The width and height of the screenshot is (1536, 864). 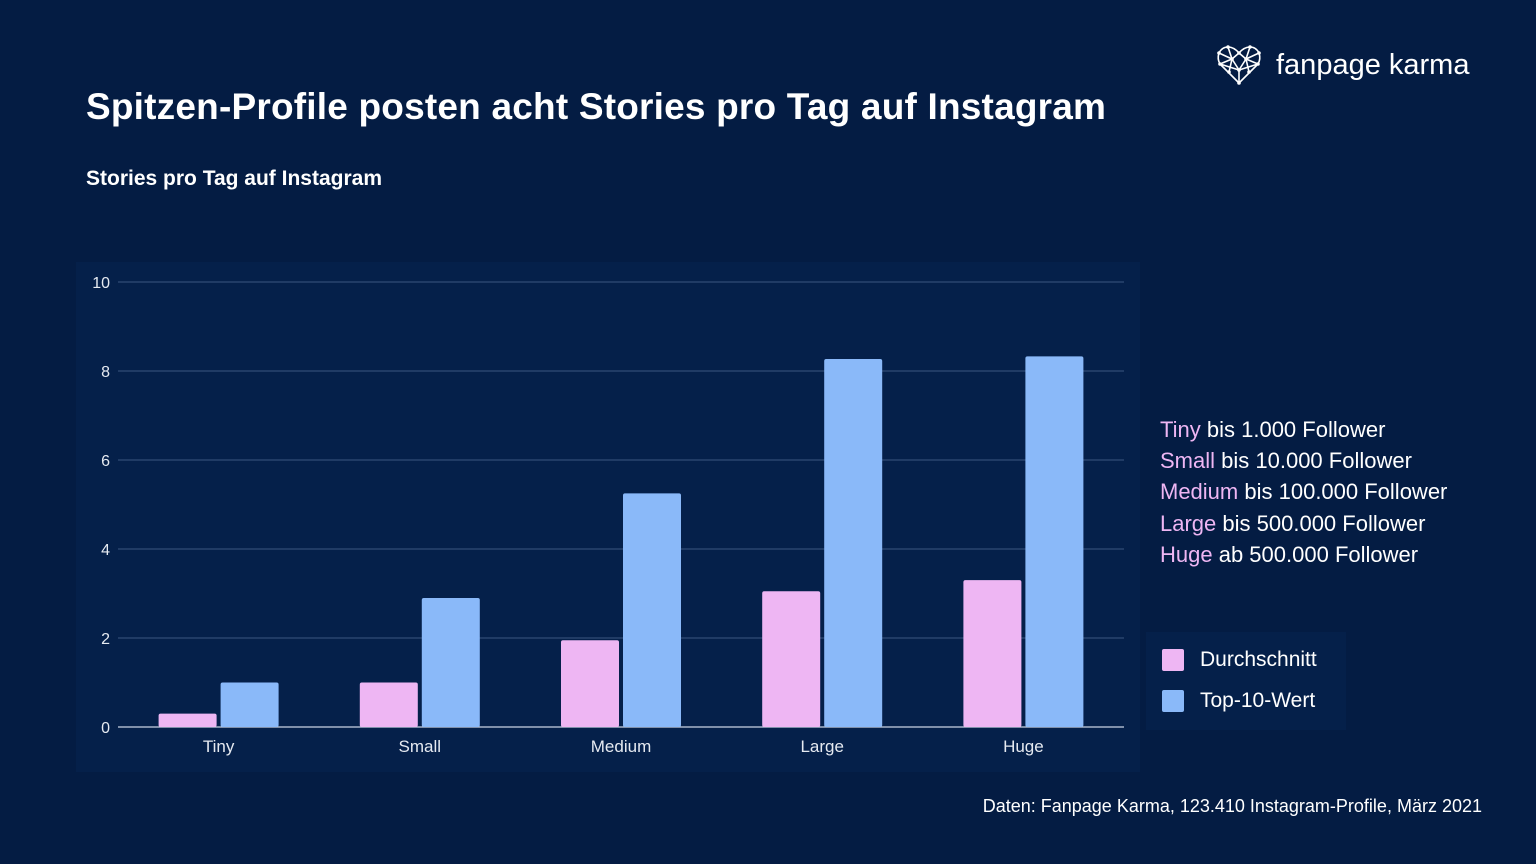 I want to click on y-tick-label: 2, so click(x=105, y=639).